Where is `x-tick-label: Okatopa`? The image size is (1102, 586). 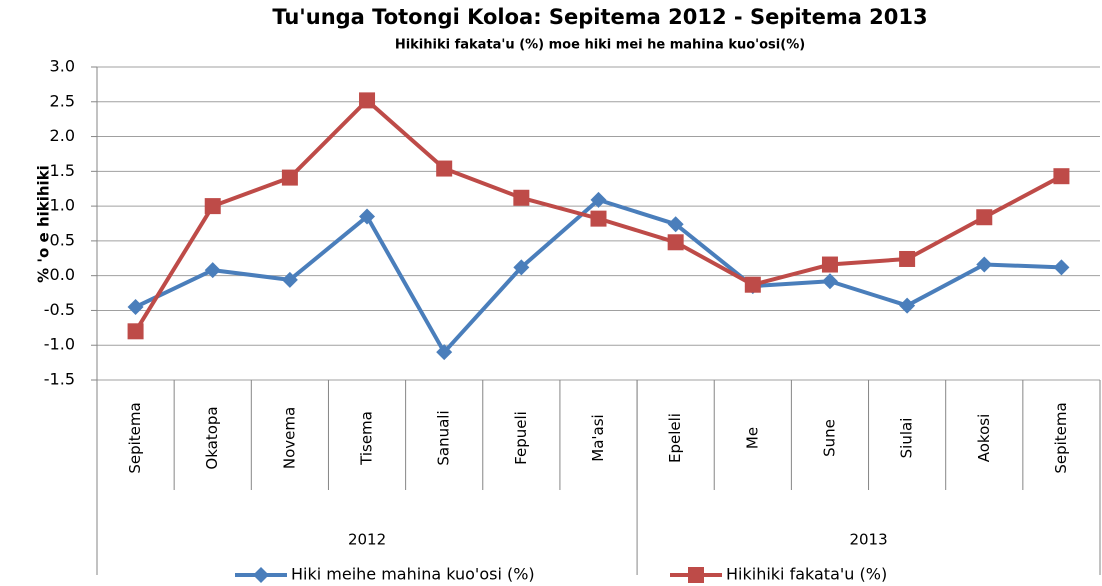 x-tick-label: Okatopa is located at coordinates (212, 437).